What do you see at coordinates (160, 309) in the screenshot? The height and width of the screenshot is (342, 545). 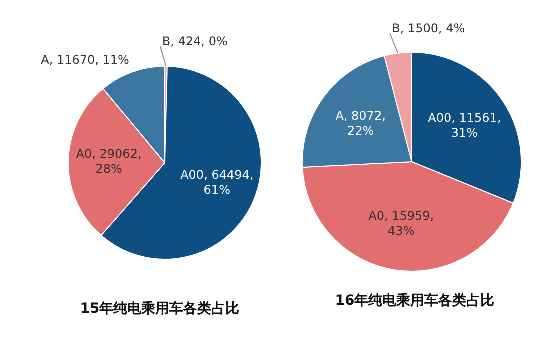 I see `text: 15年纯电乘用车各类占比` at bounding box center [160, 309].